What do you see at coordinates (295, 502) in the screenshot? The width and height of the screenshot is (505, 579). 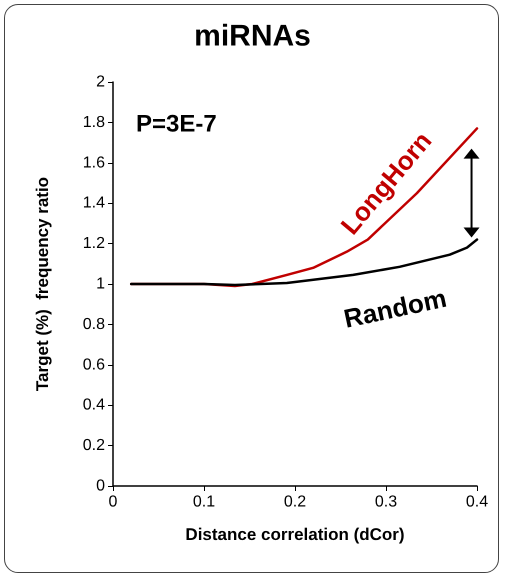 I see `x-tick-label: 0.2` at bounding box center [295, 502].